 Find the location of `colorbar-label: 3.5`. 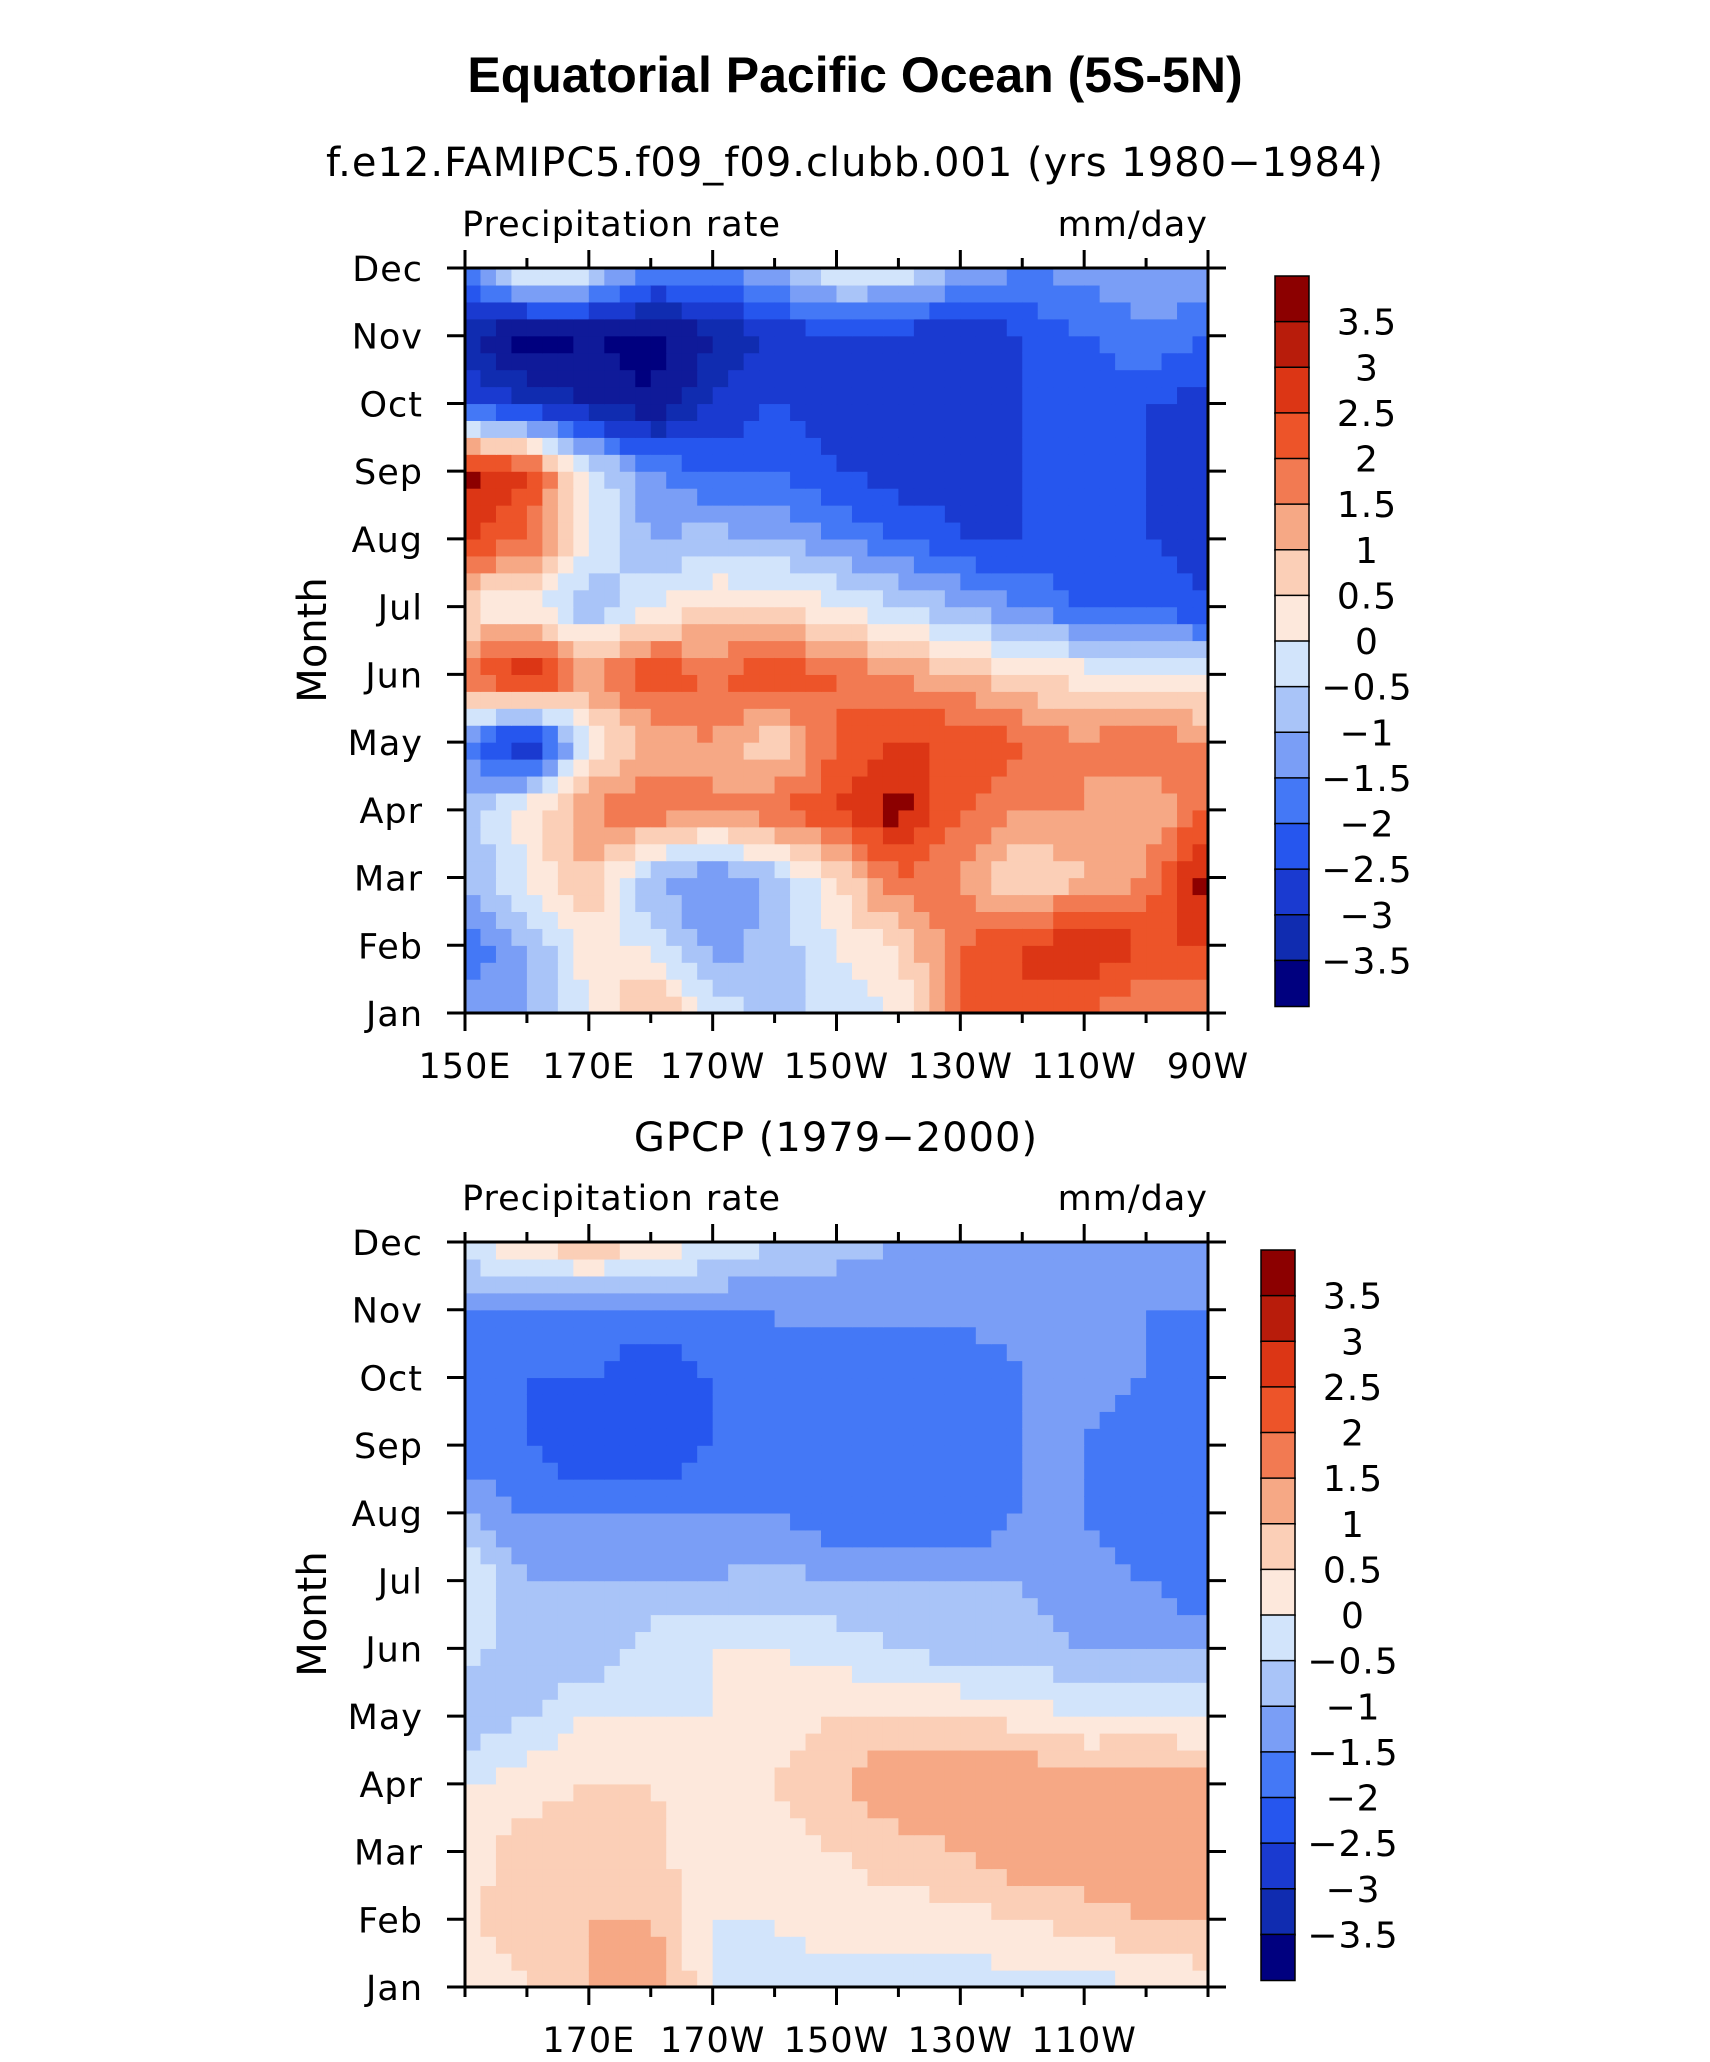

colorbar-label: 3.5 is located at coordinates (1367, 323).